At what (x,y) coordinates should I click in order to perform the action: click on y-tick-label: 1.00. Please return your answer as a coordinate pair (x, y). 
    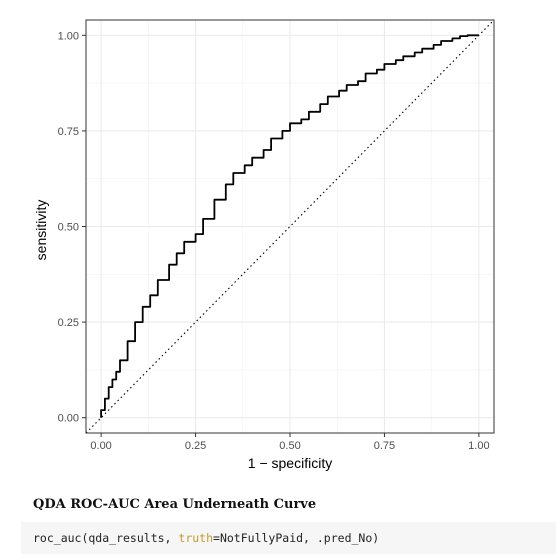
    Looking at the image, I should click on (68, 36).